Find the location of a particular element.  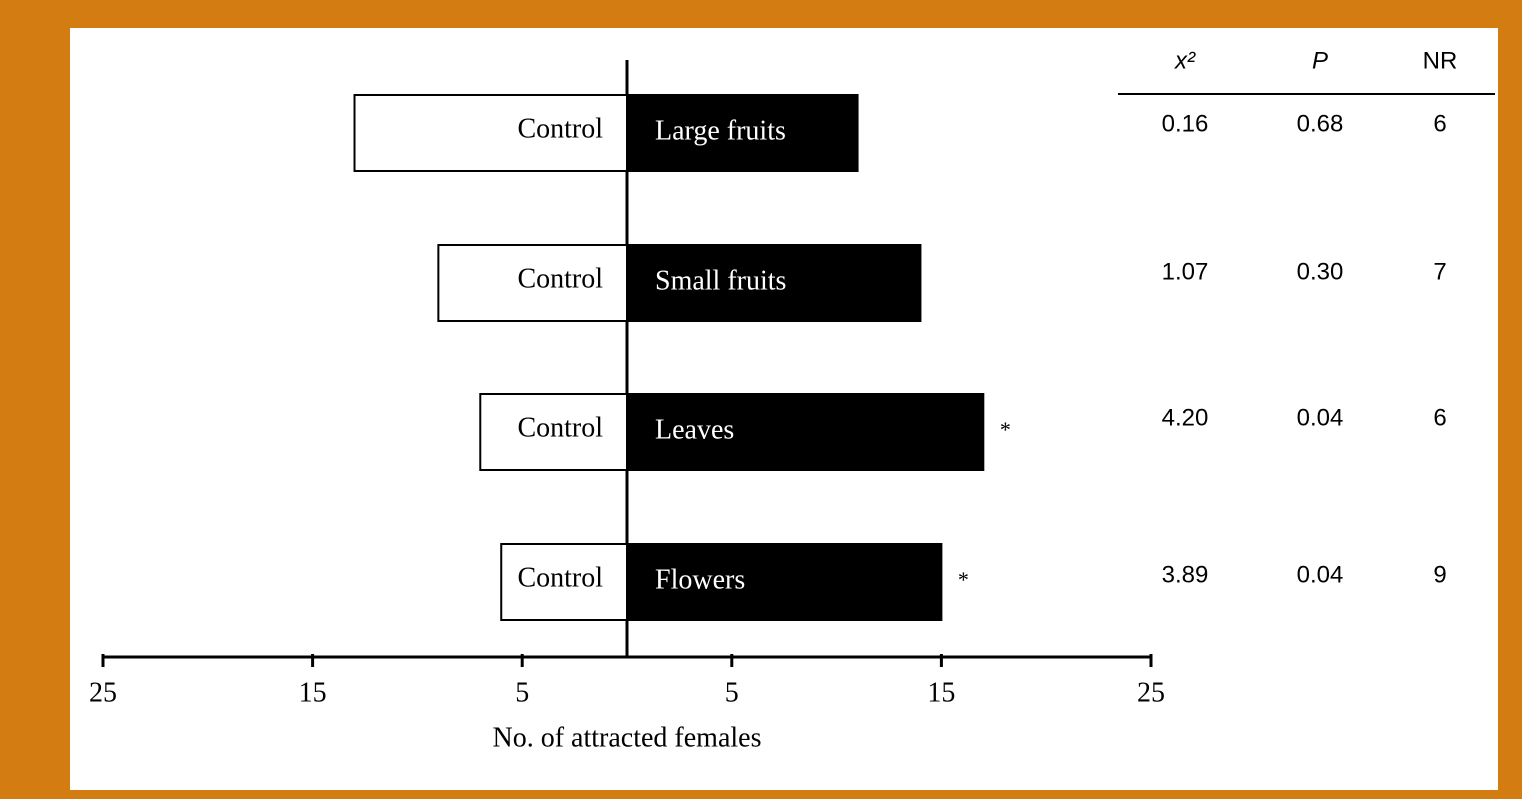

category-label: Flowers is located at coordinates (700, 579).